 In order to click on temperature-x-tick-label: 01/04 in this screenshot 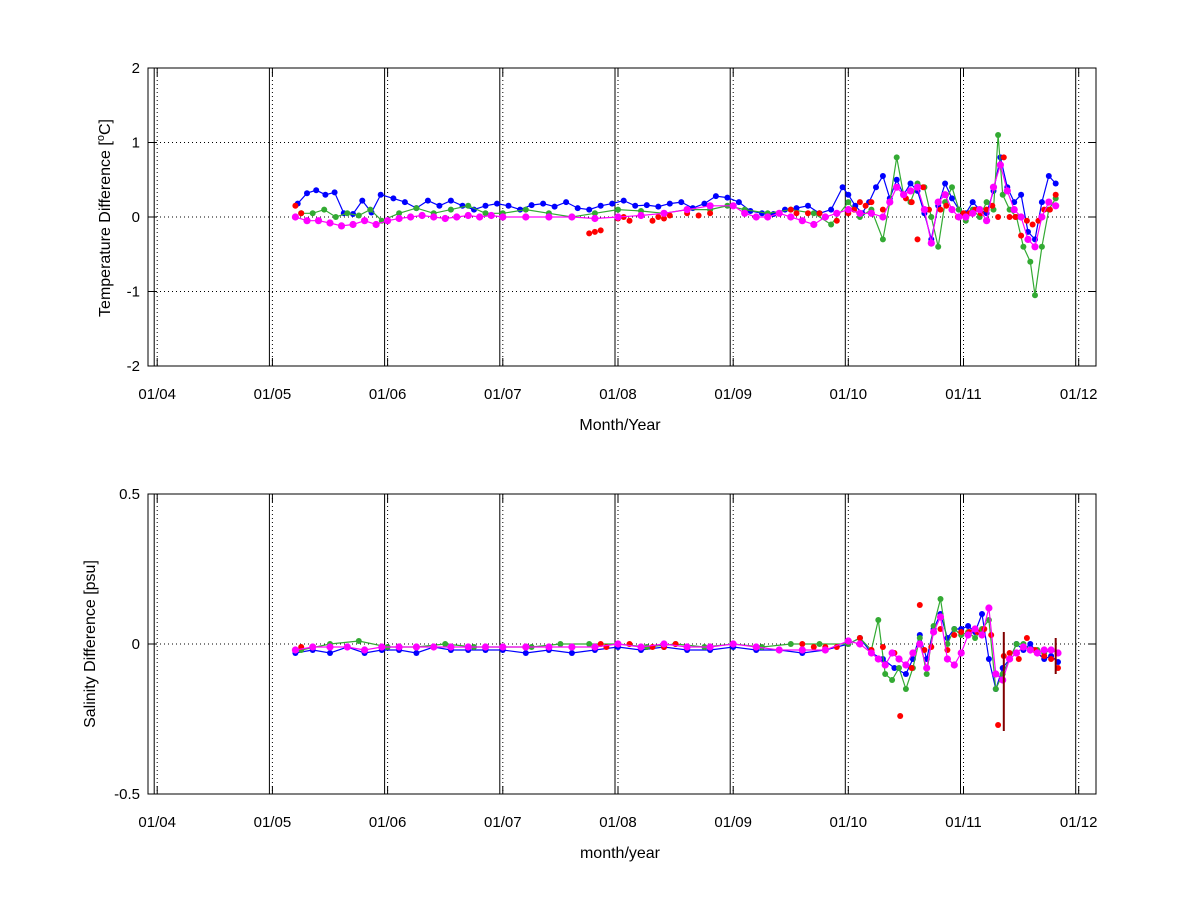, I will do `click(157, 394)`.